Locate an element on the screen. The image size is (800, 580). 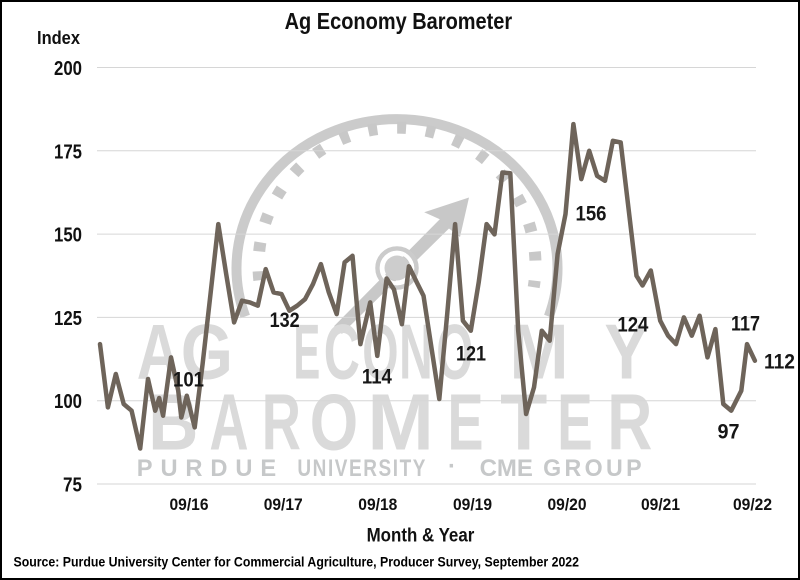
svg-text: 101 is located at coordinates (188, 380).